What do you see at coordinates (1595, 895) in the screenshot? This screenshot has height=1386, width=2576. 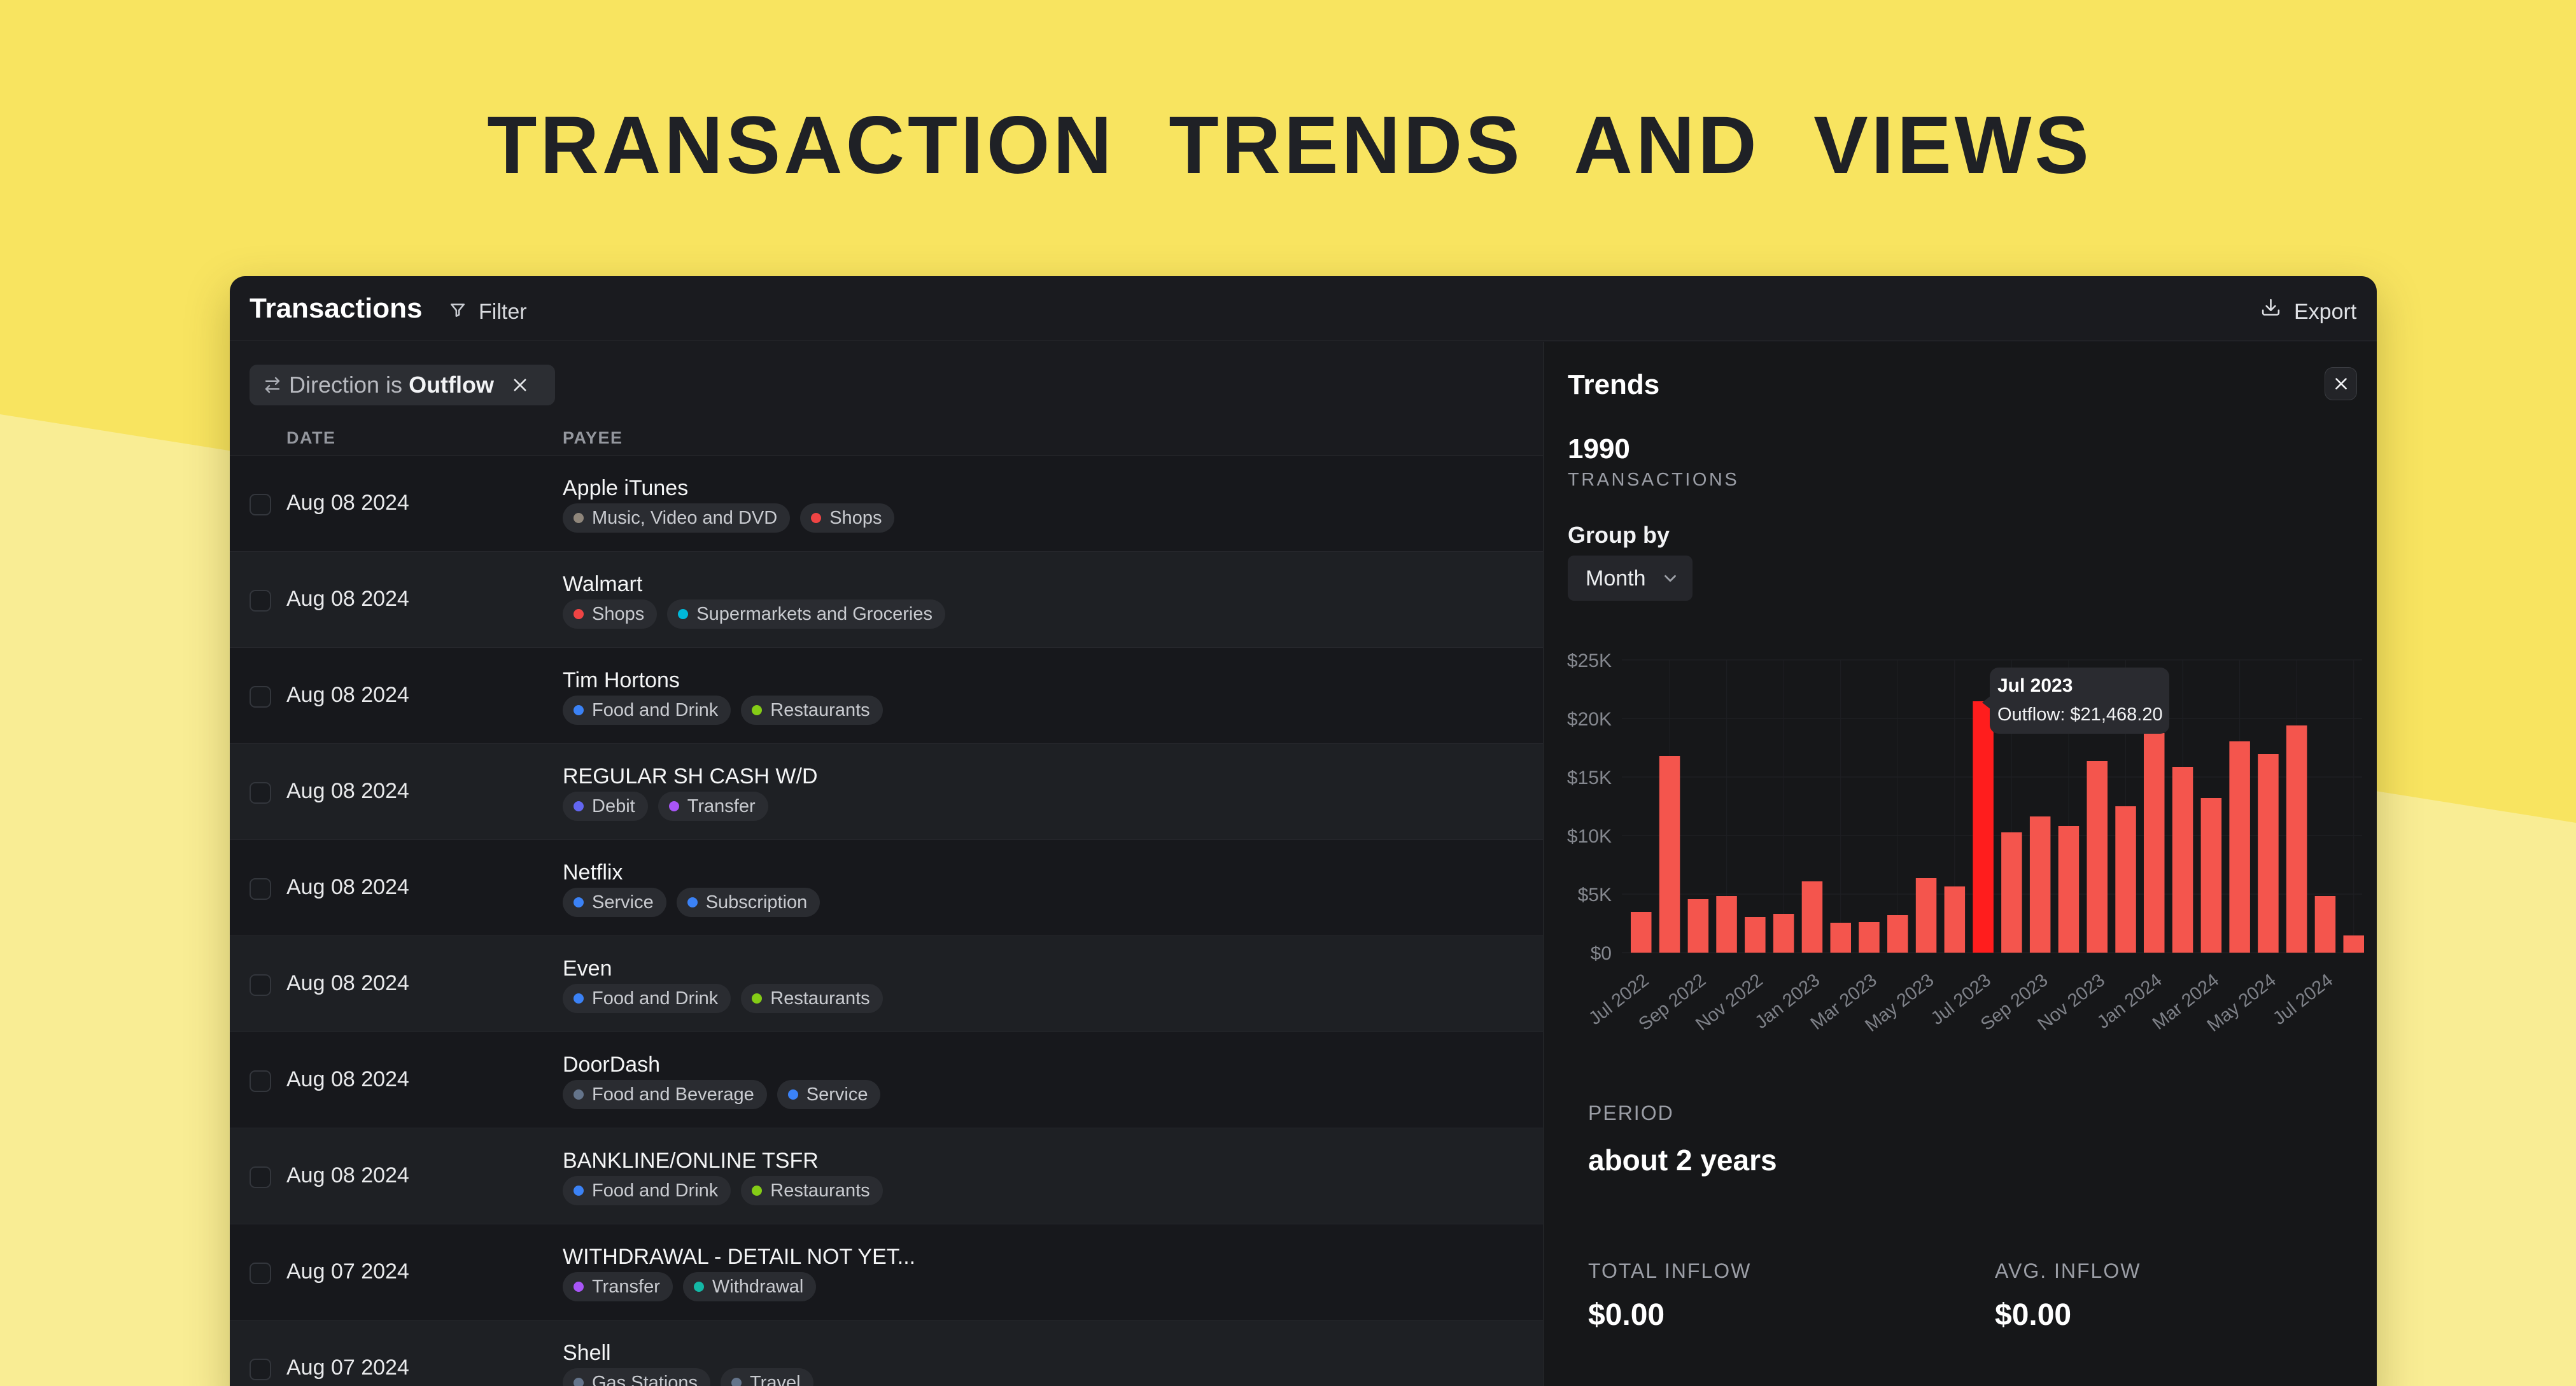 I see `svg-text: $5K` at bounding box center [1595, 895].